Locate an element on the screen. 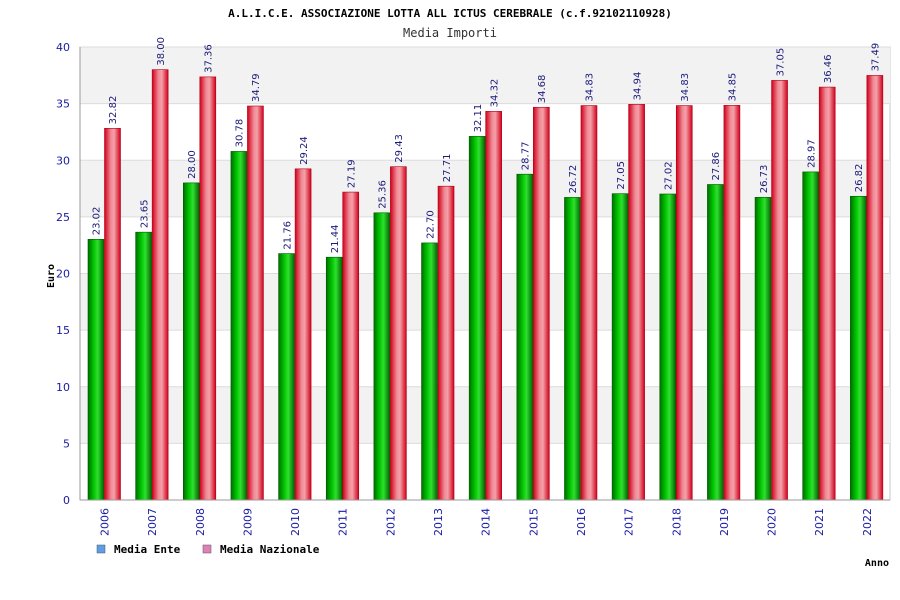 The width and height of the screenshot is (900, 600). data-label: 27.02 is located at coordinates (669, 175).